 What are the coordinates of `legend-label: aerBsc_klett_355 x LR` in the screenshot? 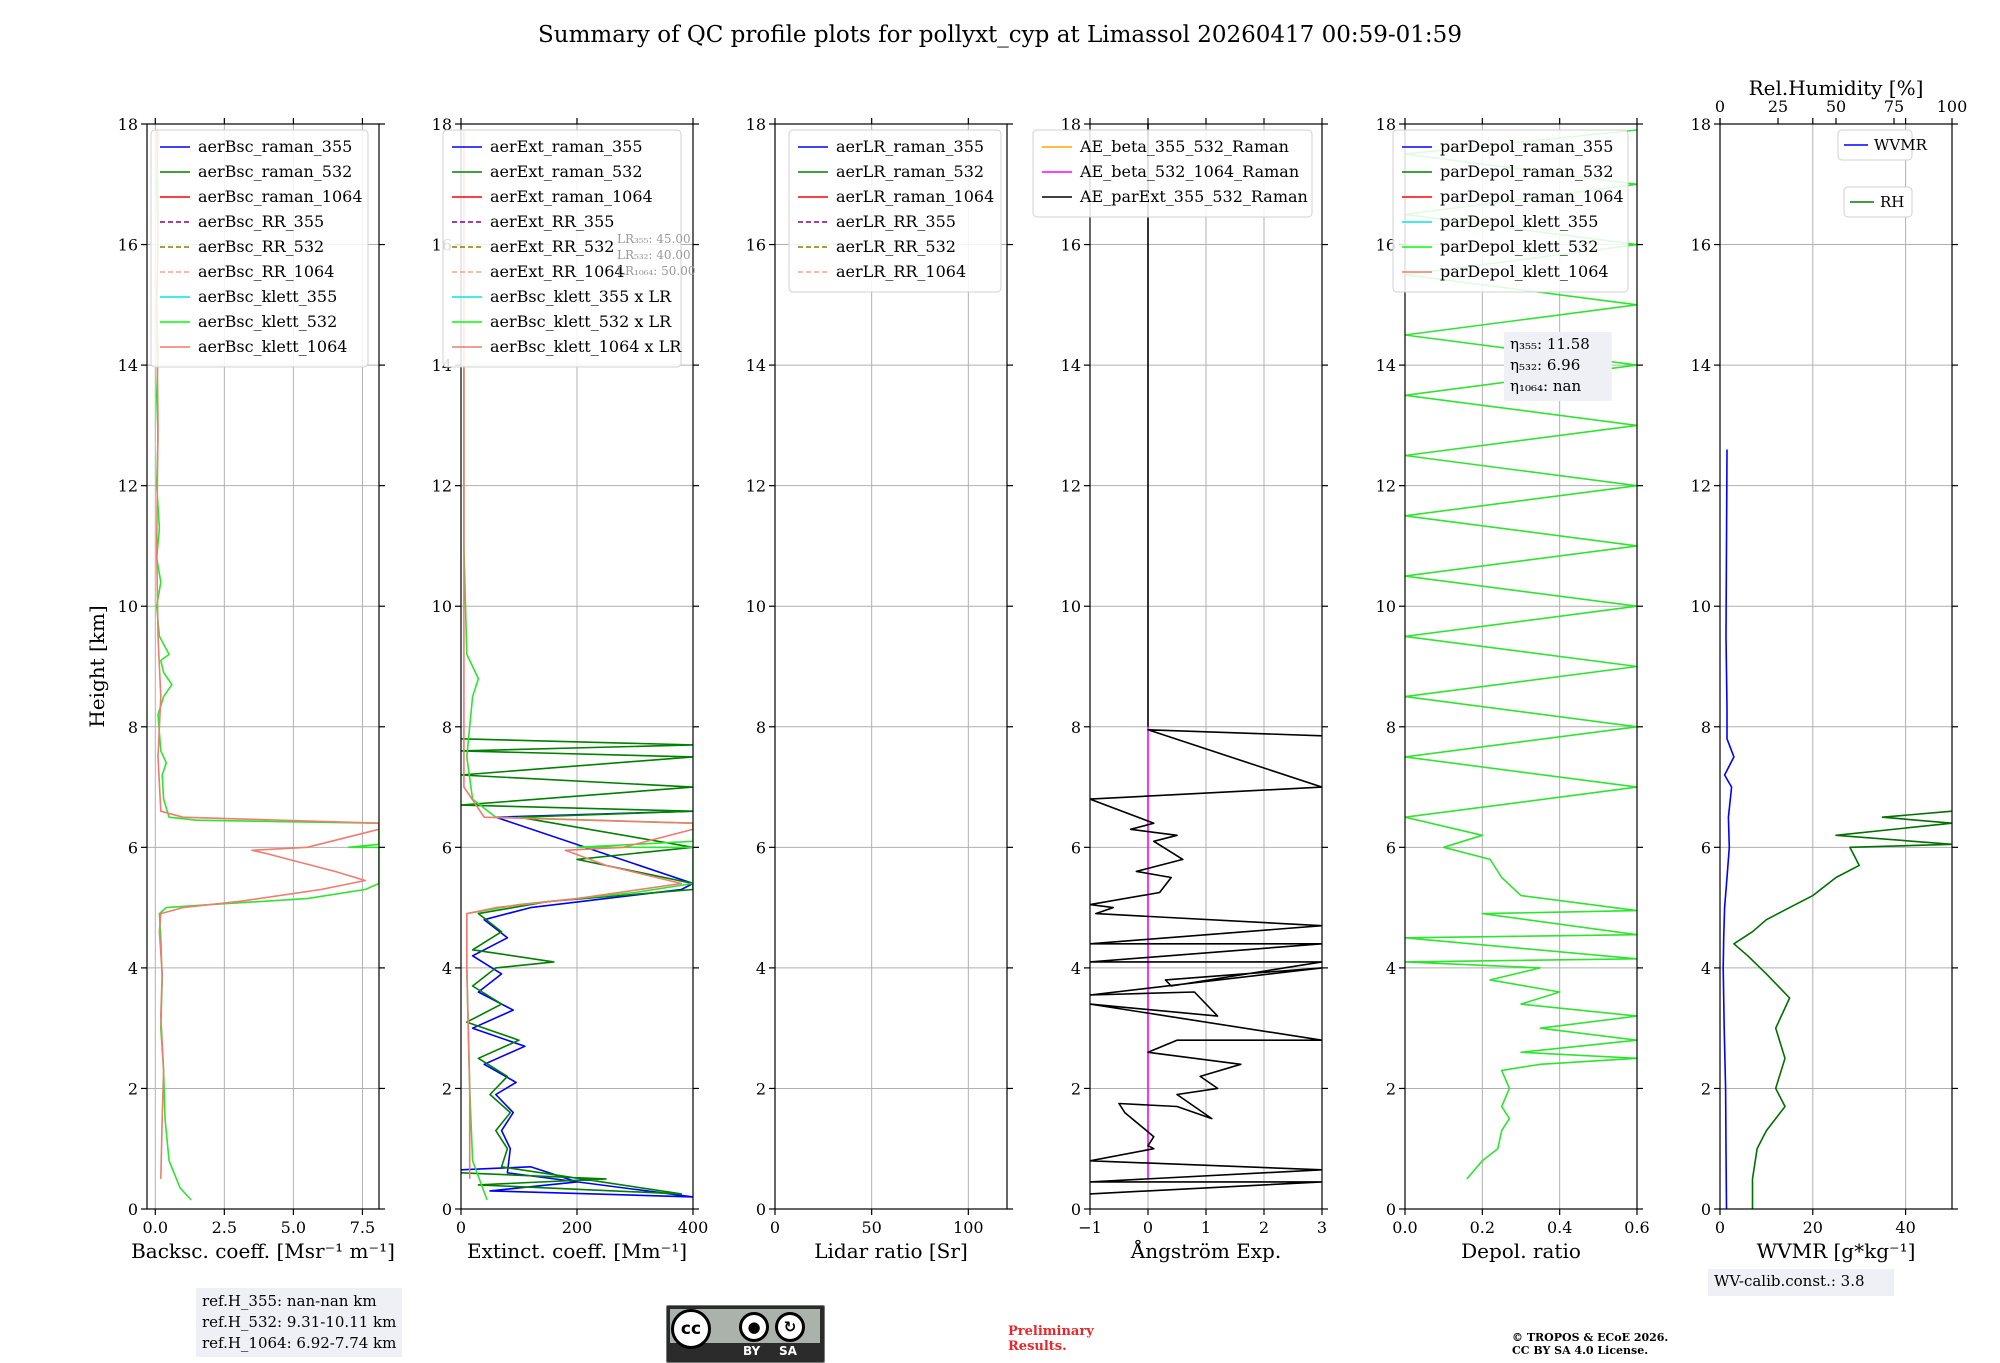 It's located at (581, 296).